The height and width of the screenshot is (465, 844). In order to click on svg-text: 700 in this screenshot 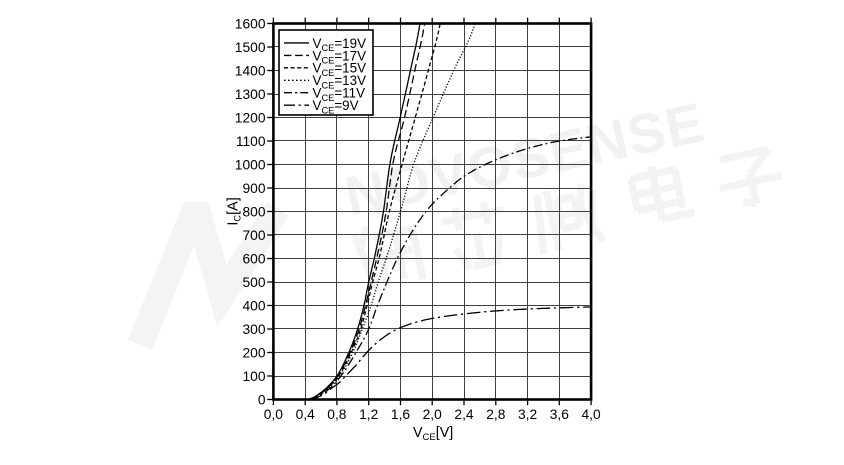, I will do `click(253, 235)`.